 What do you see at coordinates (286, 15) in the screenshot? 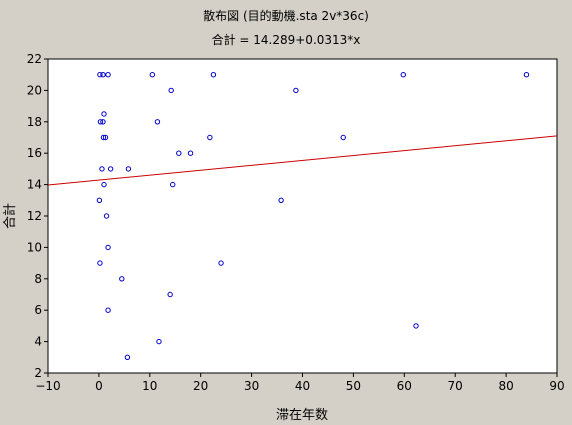
I see `chart-title: 散布図 (目的動機.sta 2v*36c)` at bounding box center [286, 15].